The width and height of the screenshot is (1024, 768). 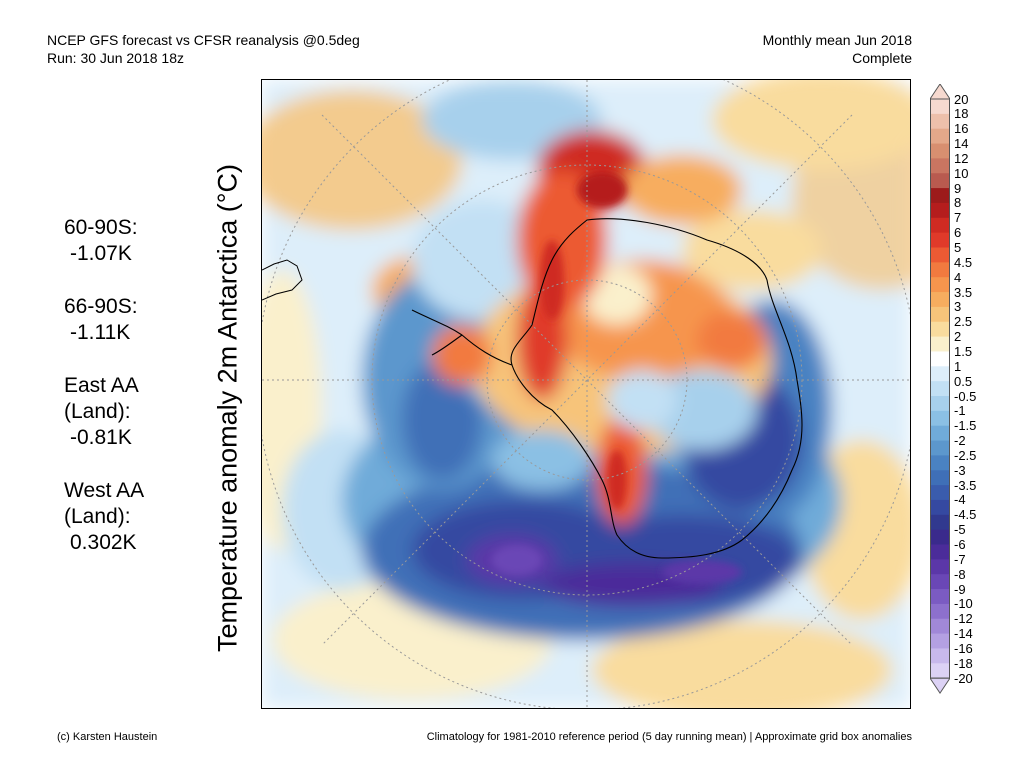 I want to click on colorbar-tick-label: 0.5, so click(x=963, y=381).